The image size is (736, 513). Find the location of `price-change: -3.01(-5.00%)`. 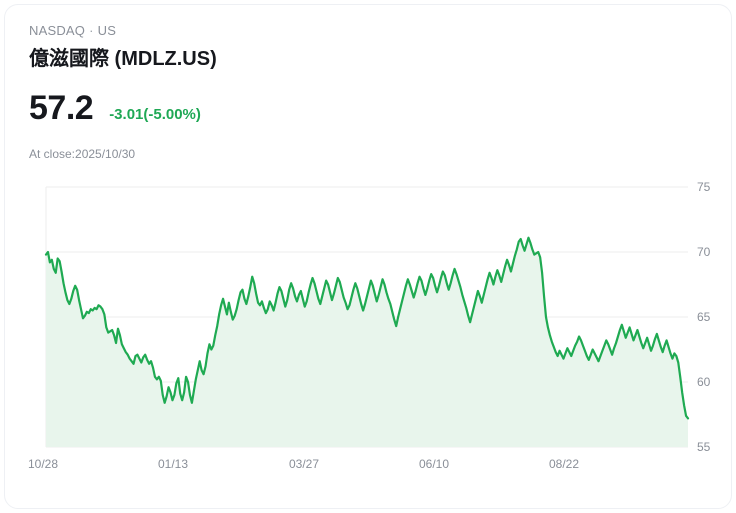

price-change: -3.01(-5.00%) is located at coordinates (155, 114).